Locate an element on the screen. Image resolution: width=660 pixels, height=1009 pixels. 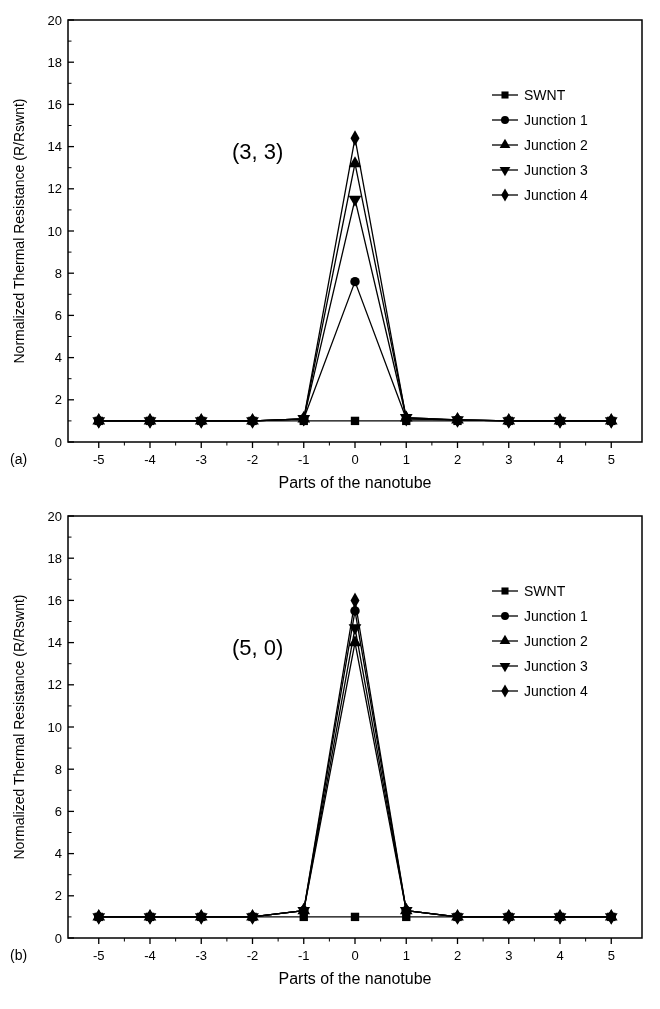
text: (a) is located at coordinates (19, 459).